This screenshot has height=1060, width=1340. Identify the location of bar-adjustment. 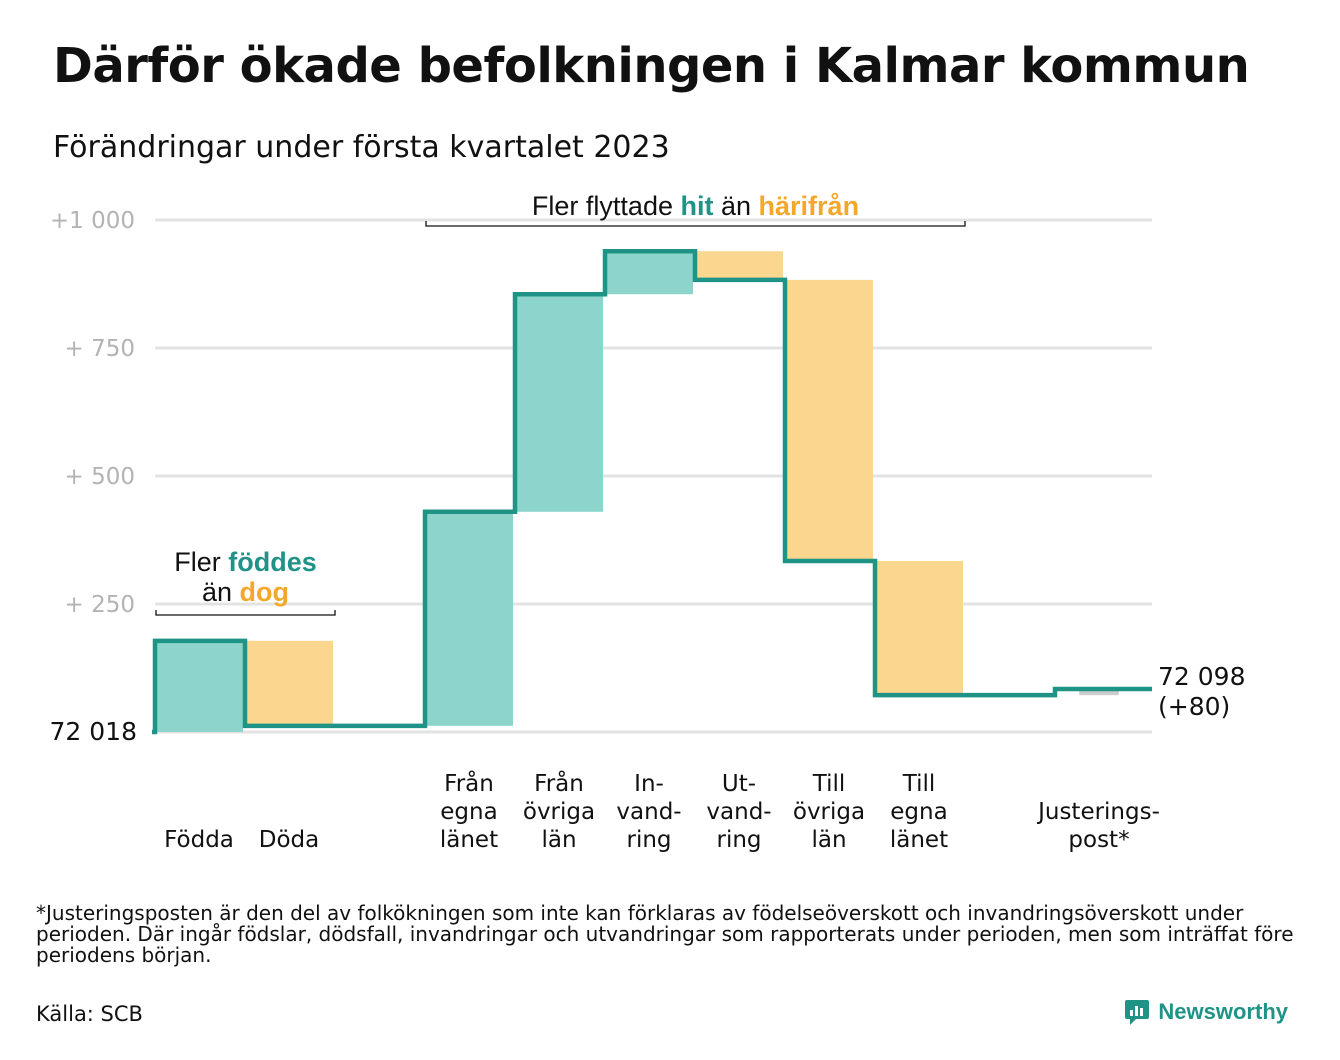
(1099, 692).